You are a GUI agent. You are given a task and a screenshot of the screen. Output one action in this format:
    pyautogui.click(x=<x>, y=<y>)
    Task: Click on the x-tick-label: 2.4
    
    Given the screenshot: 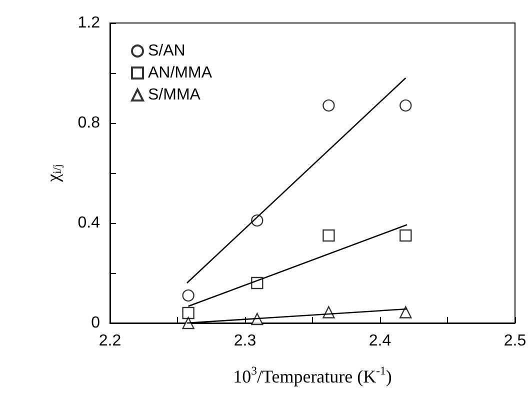 What is the action you would take?
    pyautogui.click(x=380, y=341)
    